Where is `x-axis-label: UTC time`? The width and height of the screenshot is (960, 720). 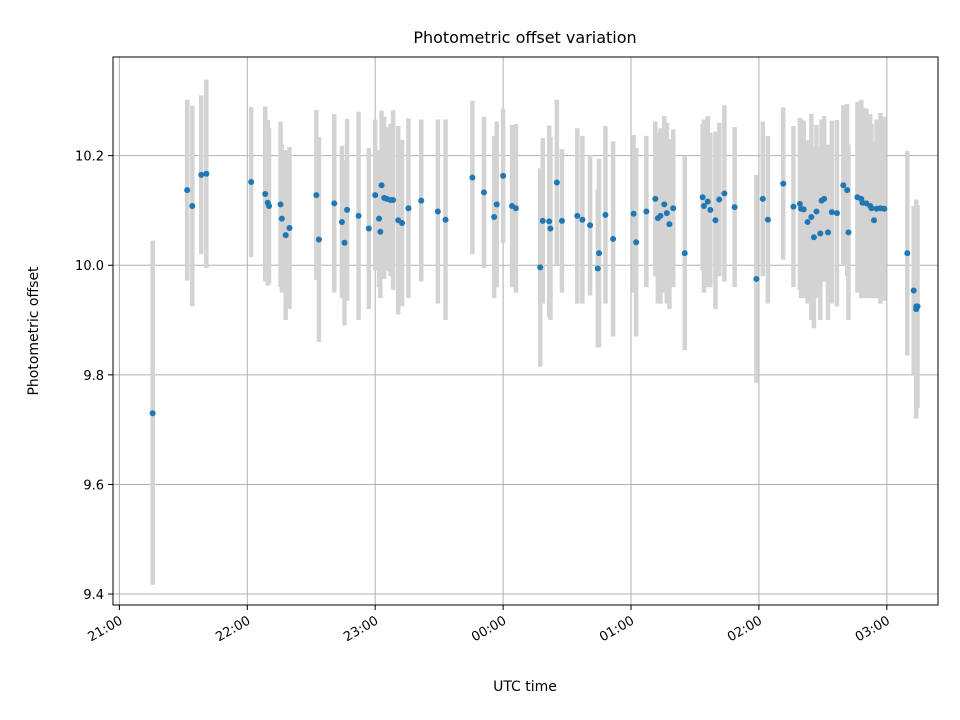
x-axis-label: UTC time is located at coordinates (525, 687).